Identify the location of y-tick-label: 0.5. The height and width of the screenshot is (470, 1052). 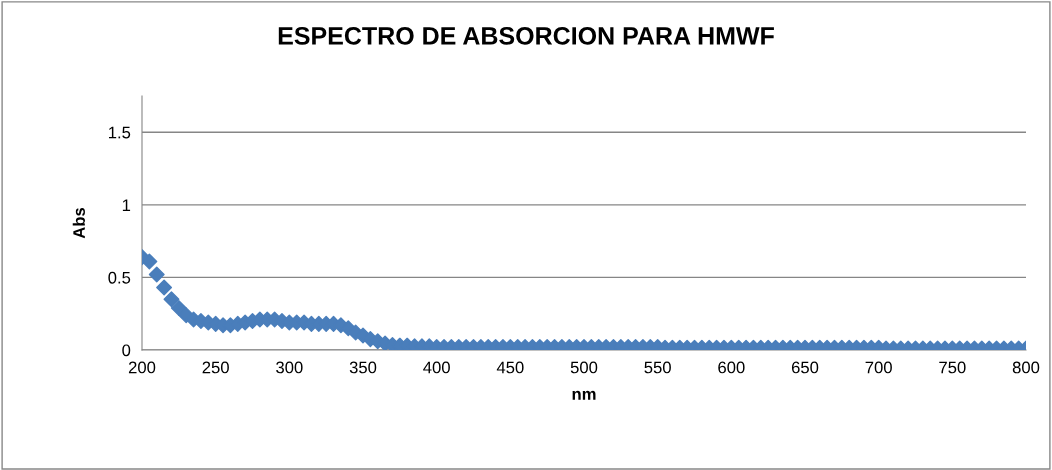
(119, 277).